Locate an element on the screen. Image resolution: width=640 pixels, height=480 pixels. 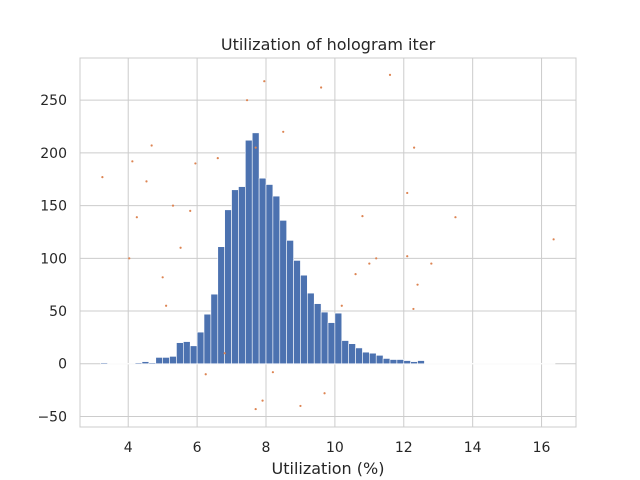
x-tick-label: 8 is located at coordinates (266, 448).